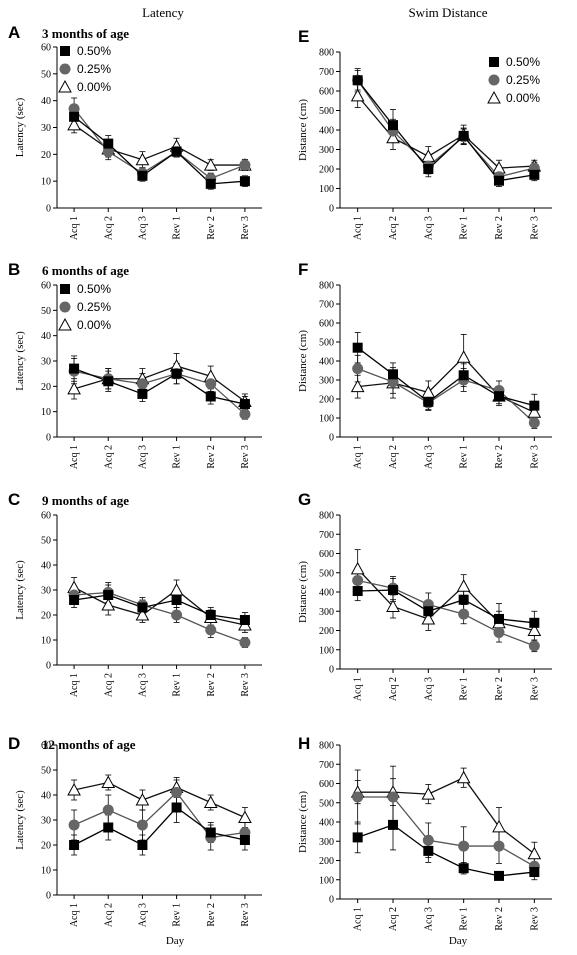 This screenshot has width=577, height=955. Describe the element at coordinates (94, 289) in the screenshot. I see `legend-label: 0.50%` at that location.